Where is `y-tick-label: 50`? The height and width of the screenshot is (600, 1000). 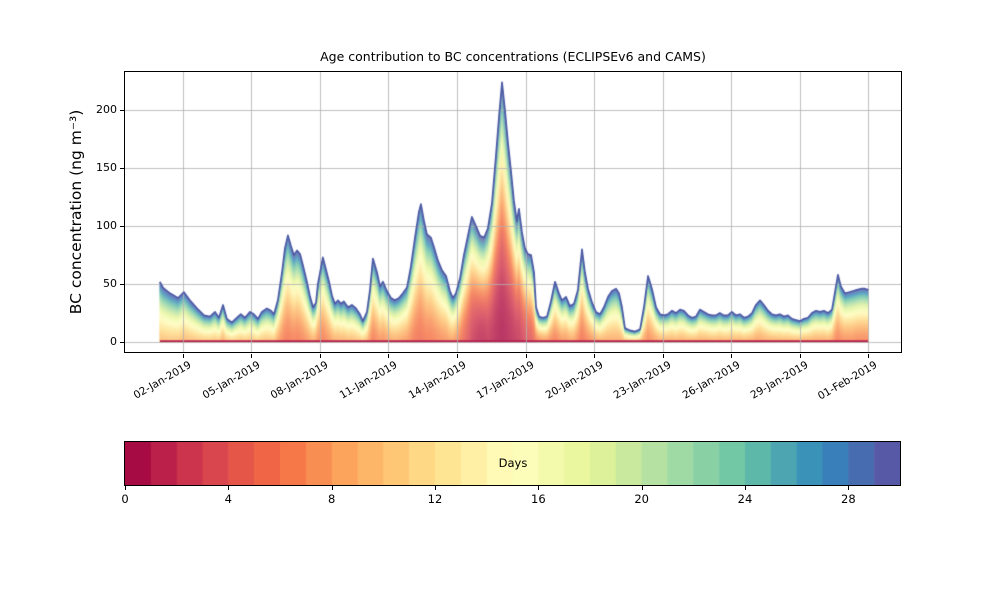 y-tick-label: 50 is located at coordinates (110, 283).